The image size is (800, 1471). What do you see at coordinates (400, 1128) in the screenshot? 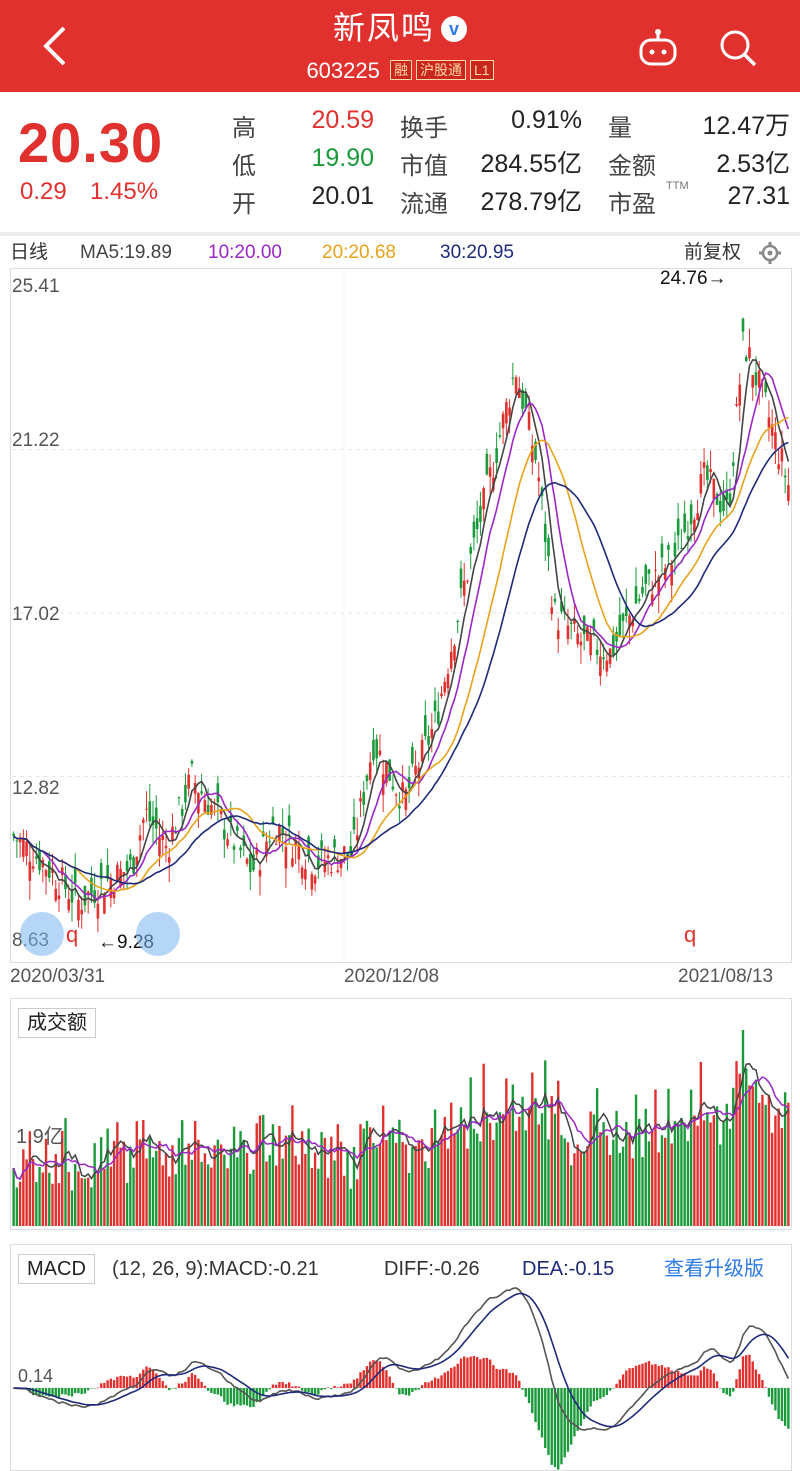
I see `amount-ma10-line` at bounding box center [400, 1128].